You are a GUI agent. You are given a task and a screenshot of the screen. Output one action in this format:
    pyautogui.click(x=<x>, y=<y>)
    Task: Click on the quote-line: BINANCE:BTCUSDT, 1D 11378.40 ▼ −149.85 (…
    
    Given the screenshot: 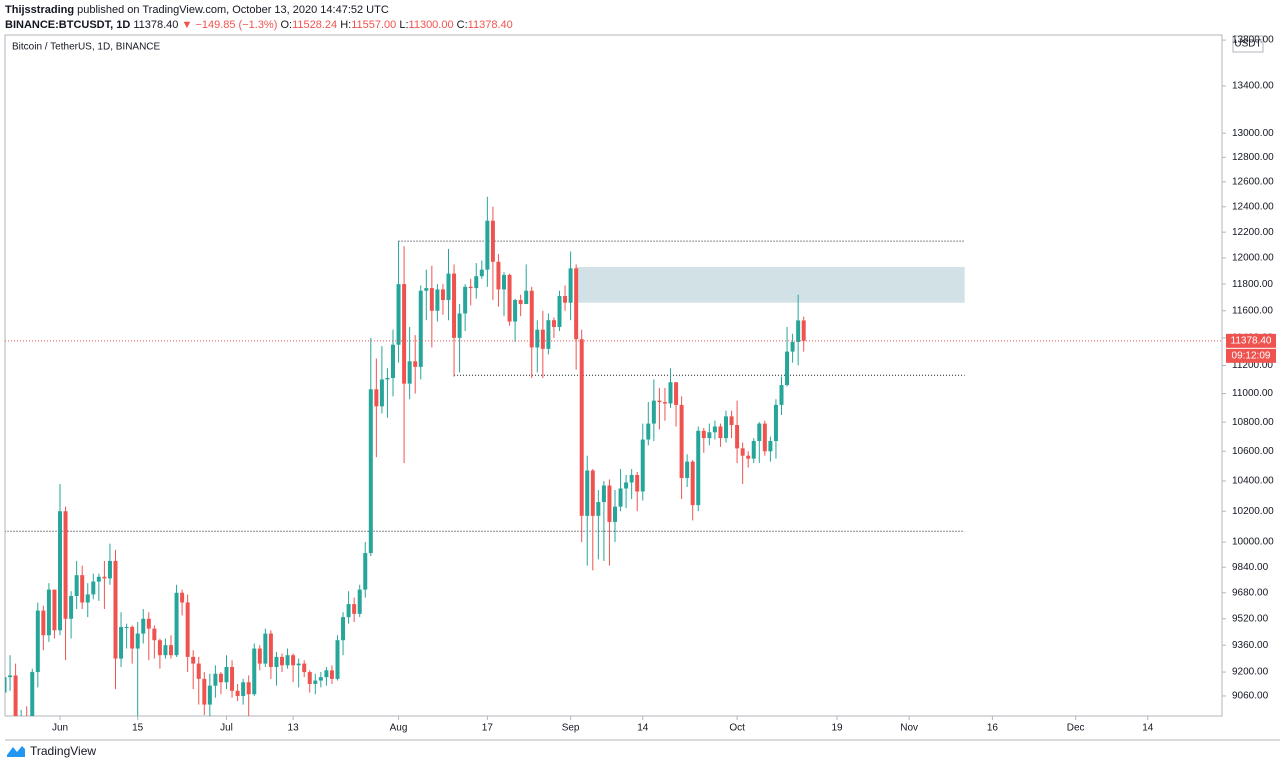 What is the action you would take?
    pyautogui.click(x=259, y=25)
    